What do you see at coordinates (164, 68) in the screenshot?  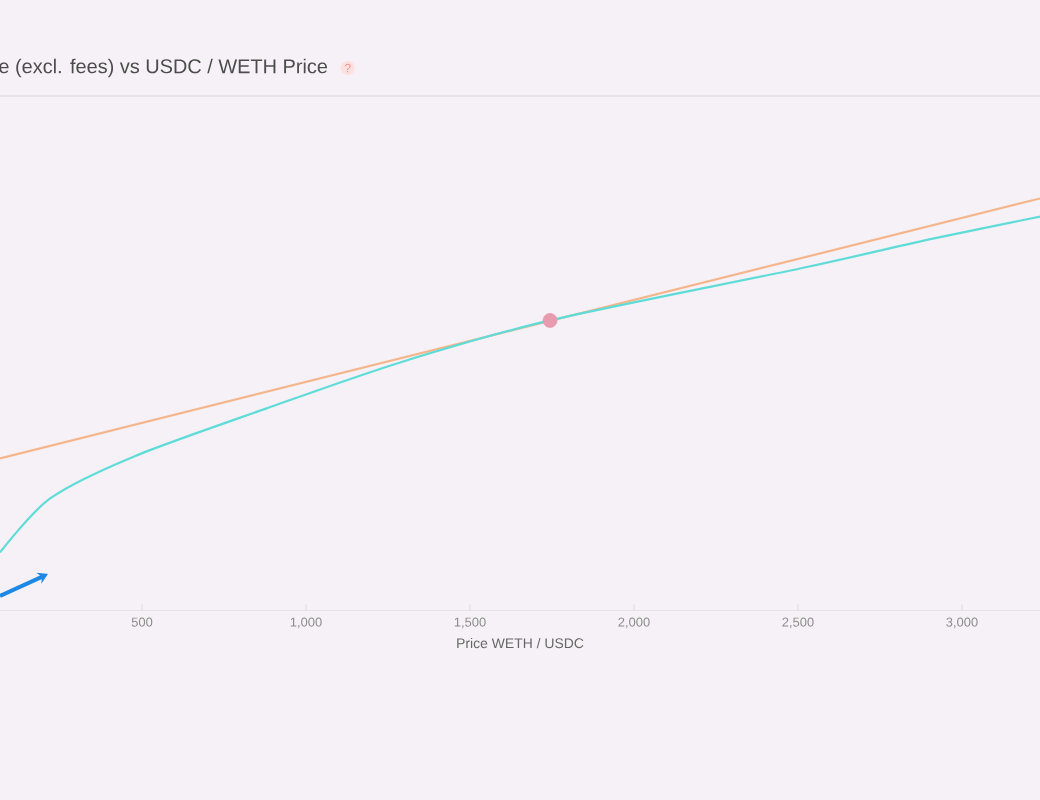 I see `chart-title: e (excl. fees) vs USDC / WETH Price` at bounding box center [164, 68].